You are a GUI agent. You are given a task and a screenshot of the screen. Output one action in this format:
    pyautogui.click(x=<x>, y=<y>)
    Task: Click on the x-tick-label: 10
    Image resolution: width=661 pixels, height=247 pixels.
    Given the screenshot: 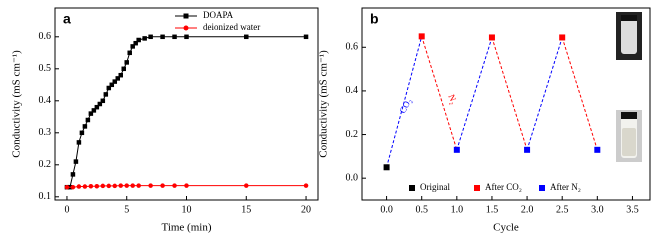 What is the action you would take?
    pyautogui.click(x=187, y=209)
    